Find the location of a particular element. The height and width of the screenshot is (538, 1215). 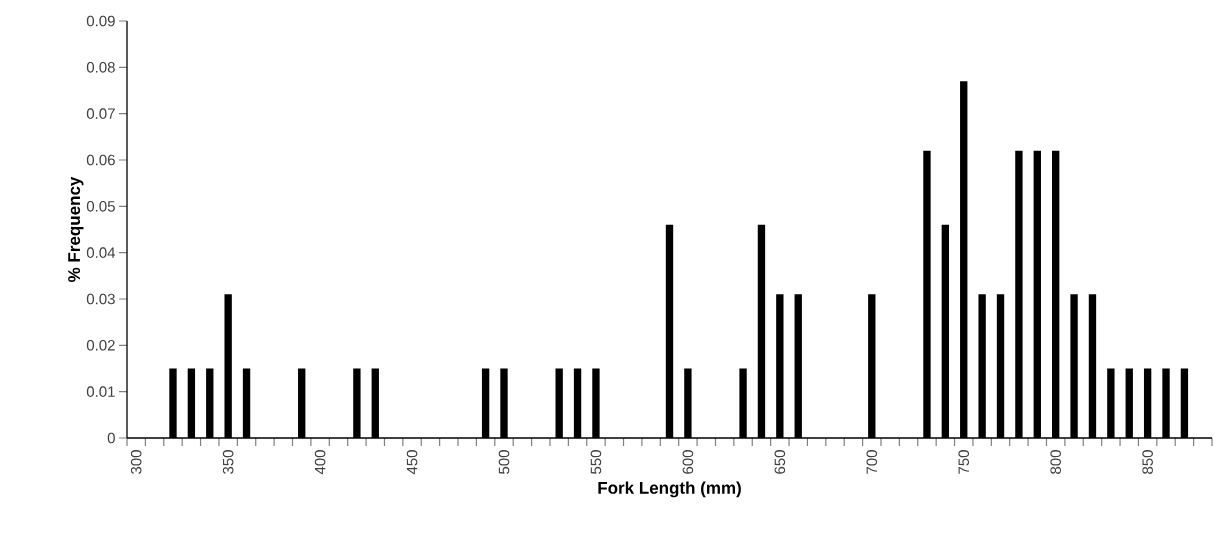

y-tick-label: 0.01 is located at coordinates (100, 391).